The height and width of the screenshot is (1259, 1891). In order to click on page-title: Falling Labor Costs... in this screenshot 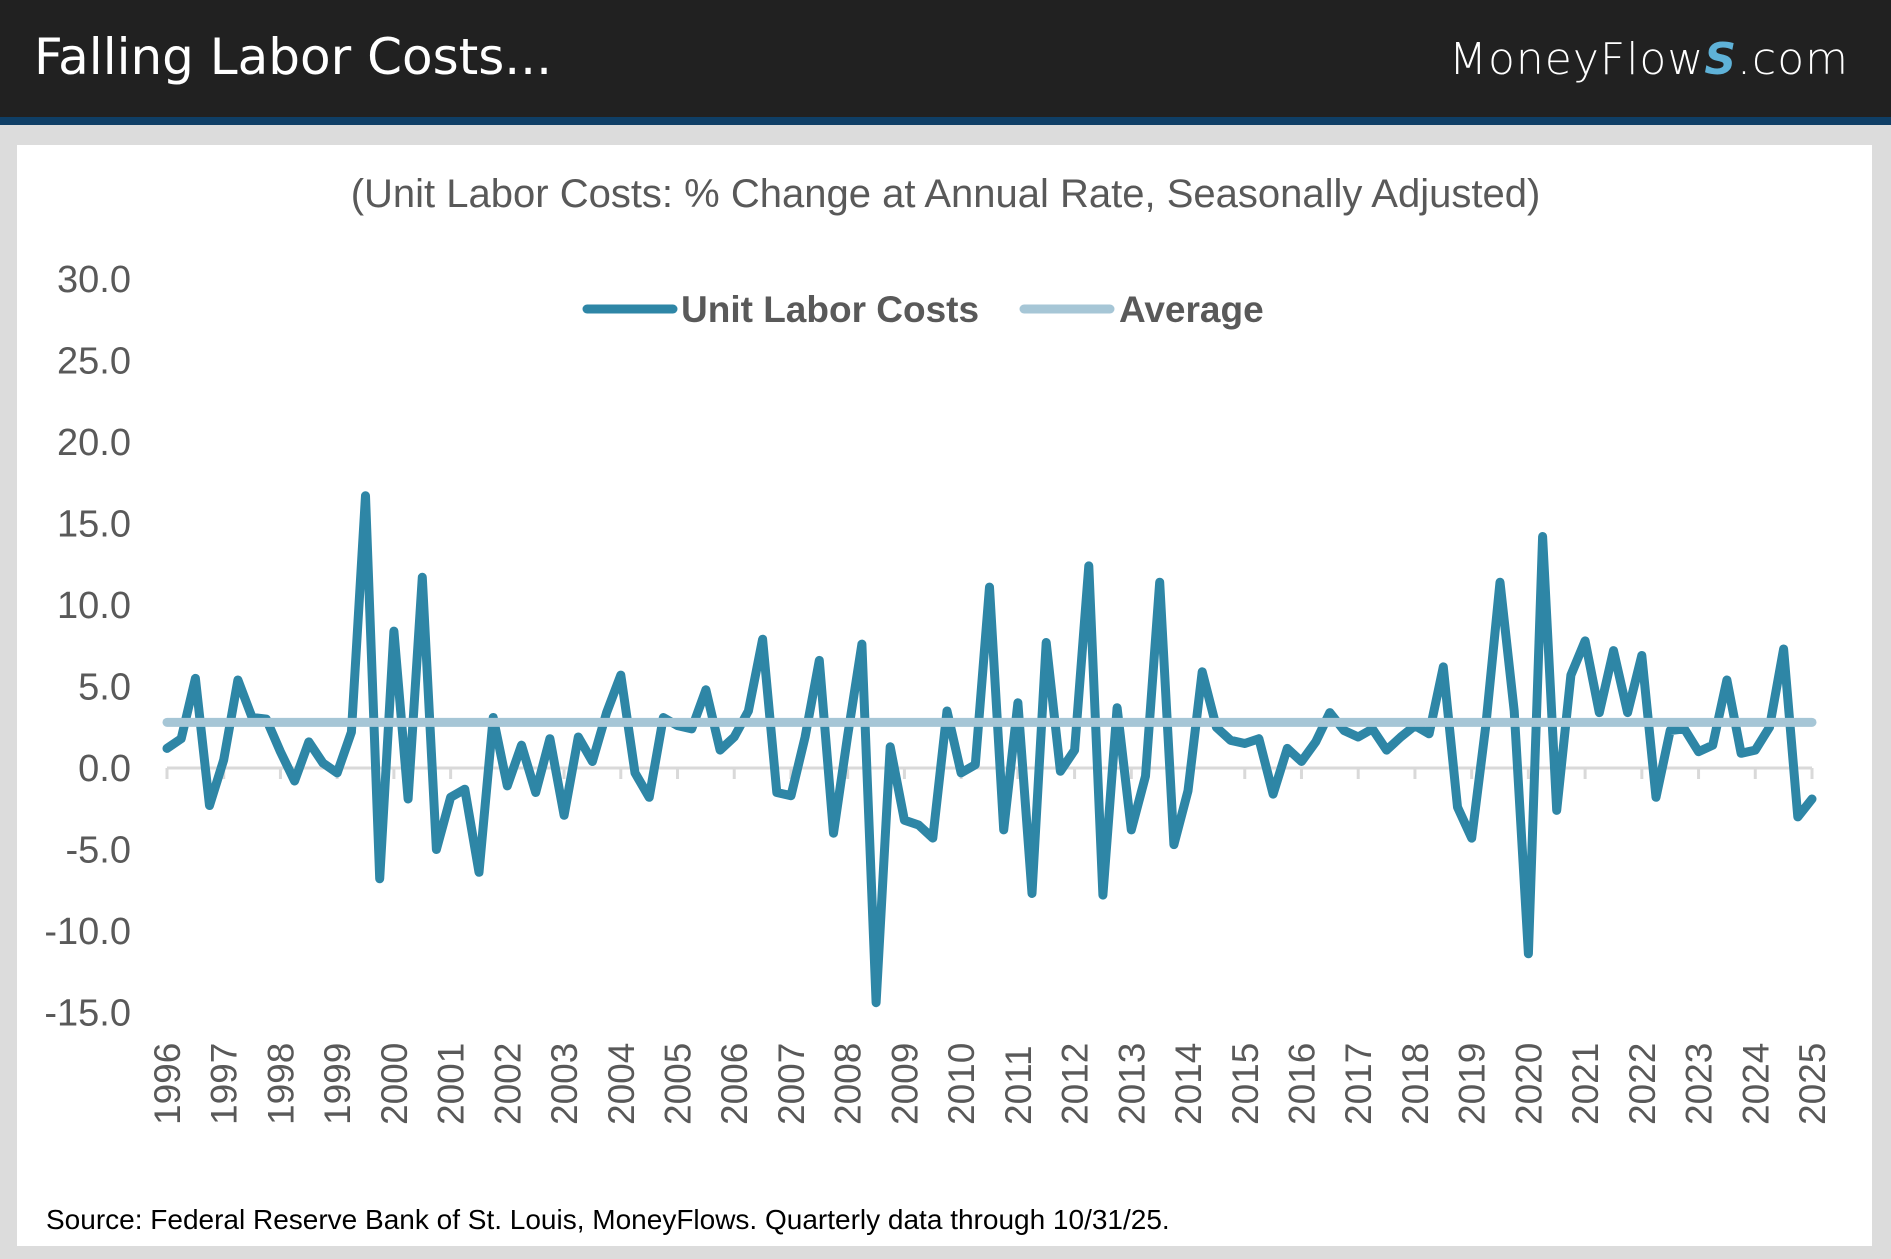, I will do `click(293, 57)`.